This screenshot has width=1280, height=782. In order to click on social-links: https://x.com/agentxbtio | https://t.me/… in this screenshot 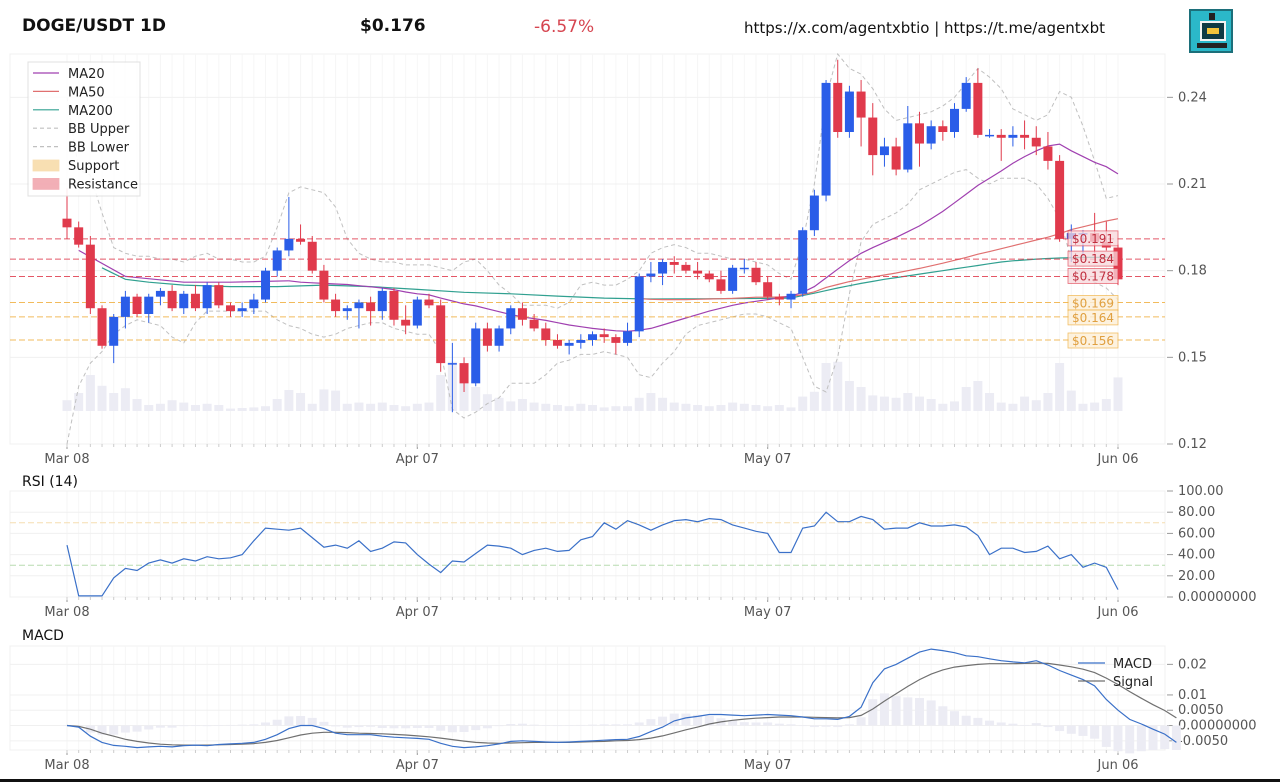, I will do `click(924, 28)`.